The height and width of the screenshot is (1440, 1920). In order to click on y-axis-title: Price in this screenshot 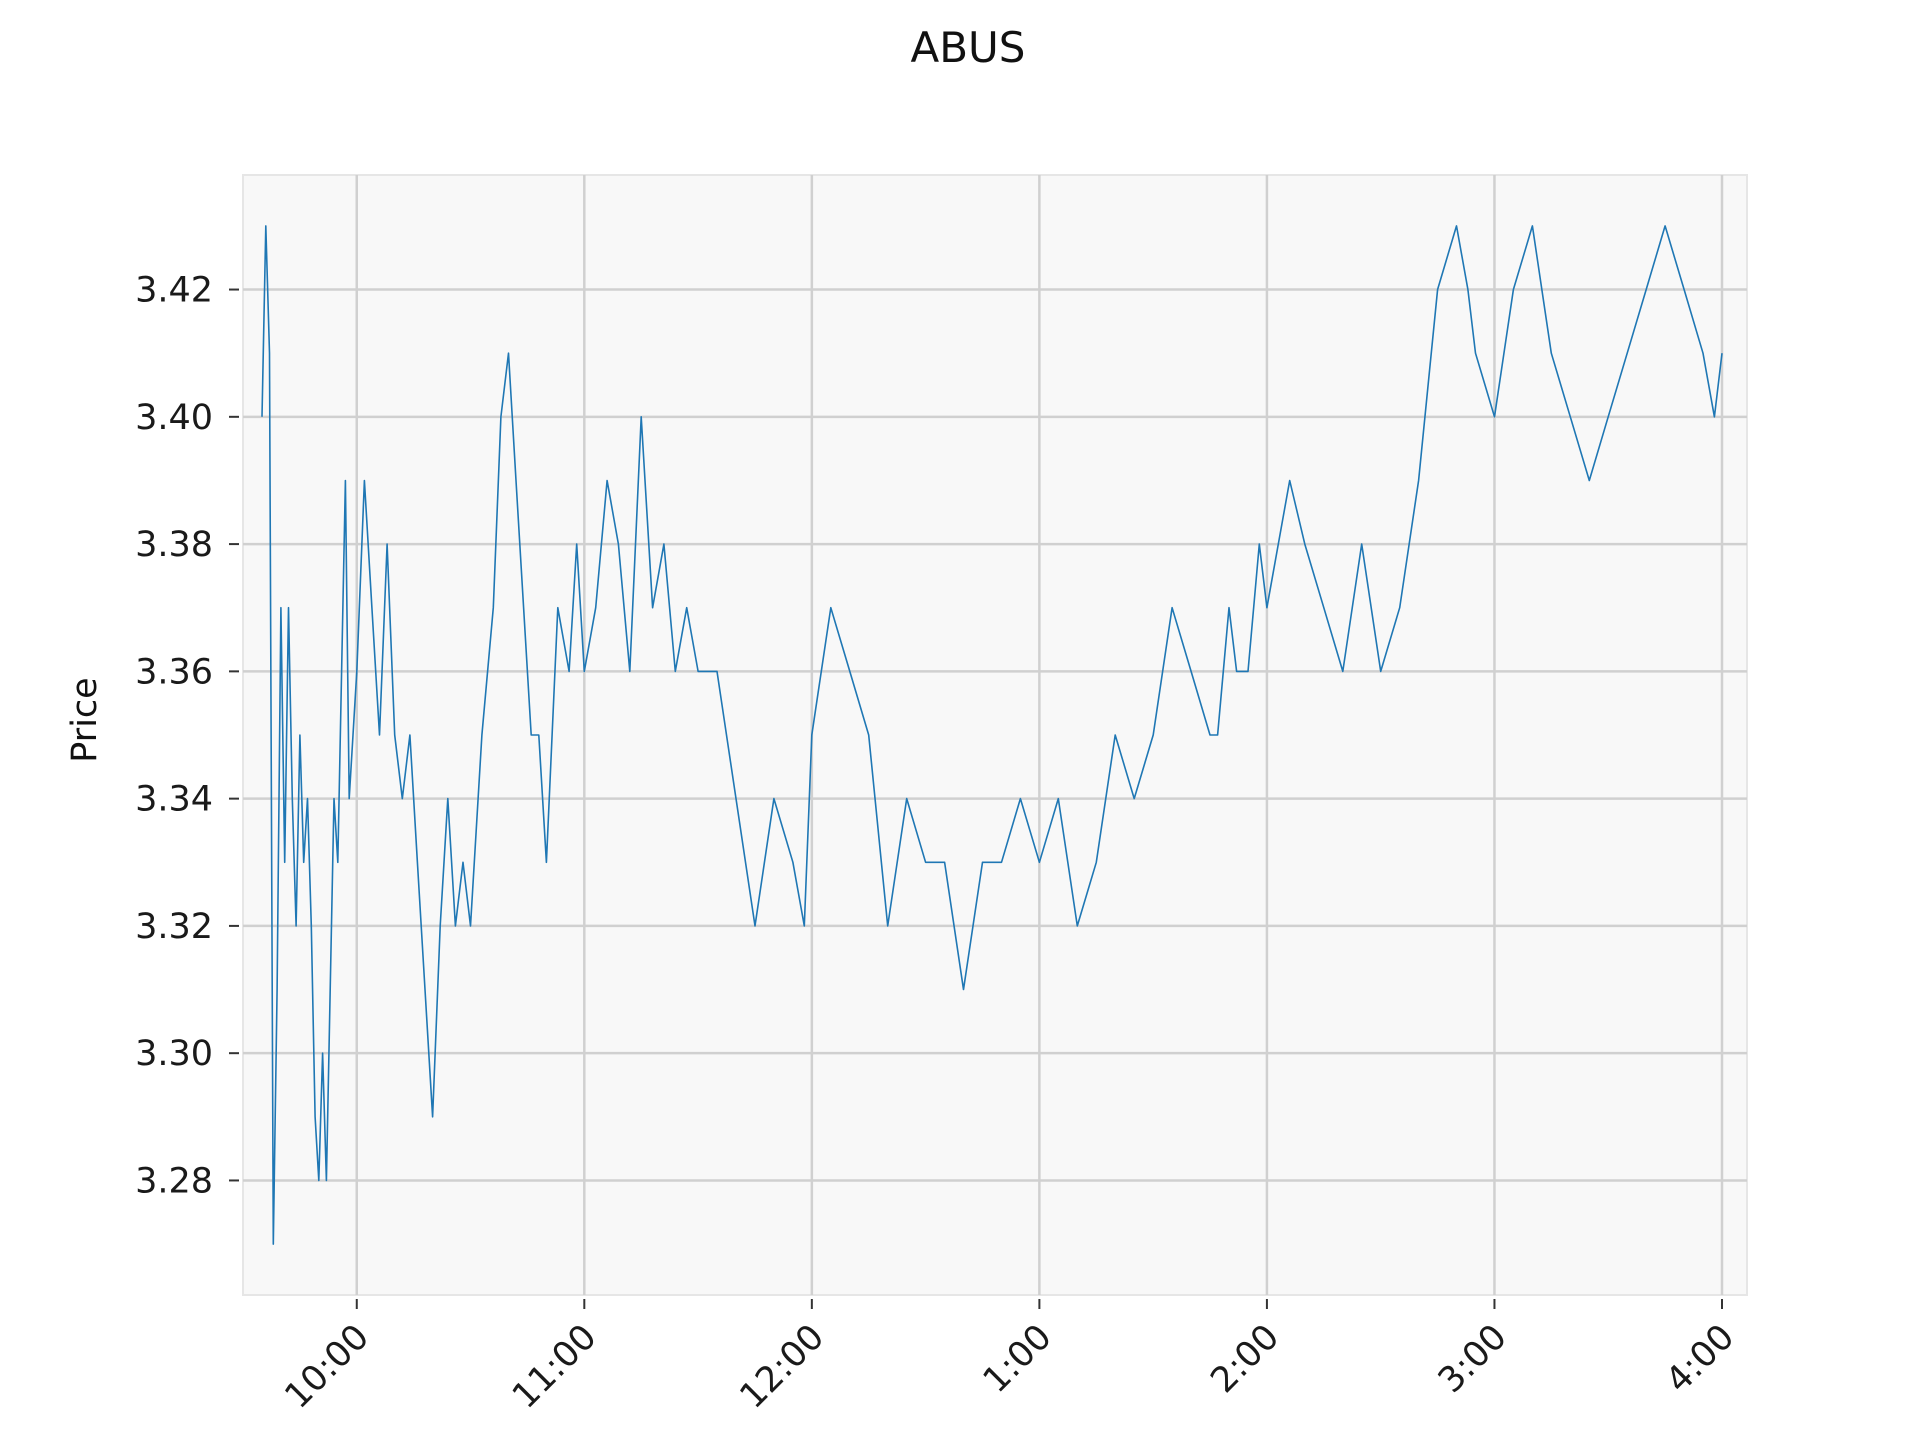, I will do `click(85, 719)`.